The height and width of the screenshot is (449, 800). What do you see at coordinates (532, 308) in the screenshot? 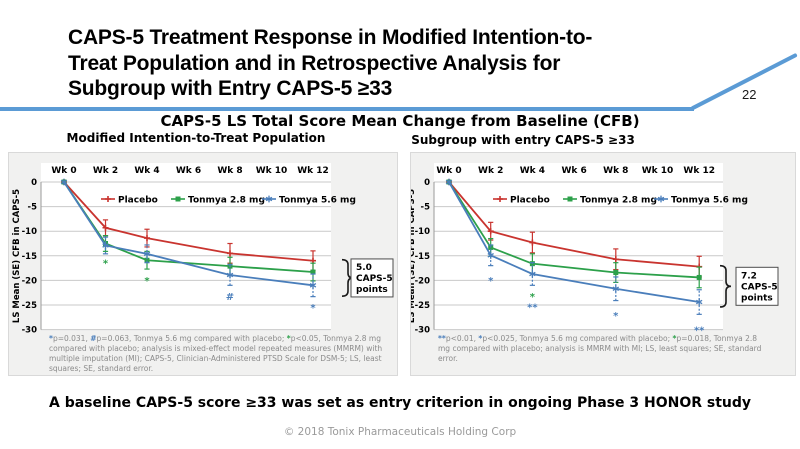
I see `significance-marker: **` at bounding box center [532, 308].